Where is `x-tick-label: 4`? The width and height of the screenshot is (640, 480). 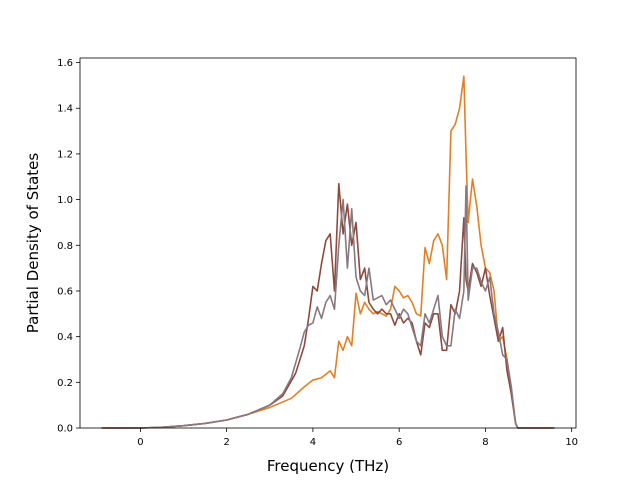 x-tick-label: 4 is located at coordinates (313, 442).